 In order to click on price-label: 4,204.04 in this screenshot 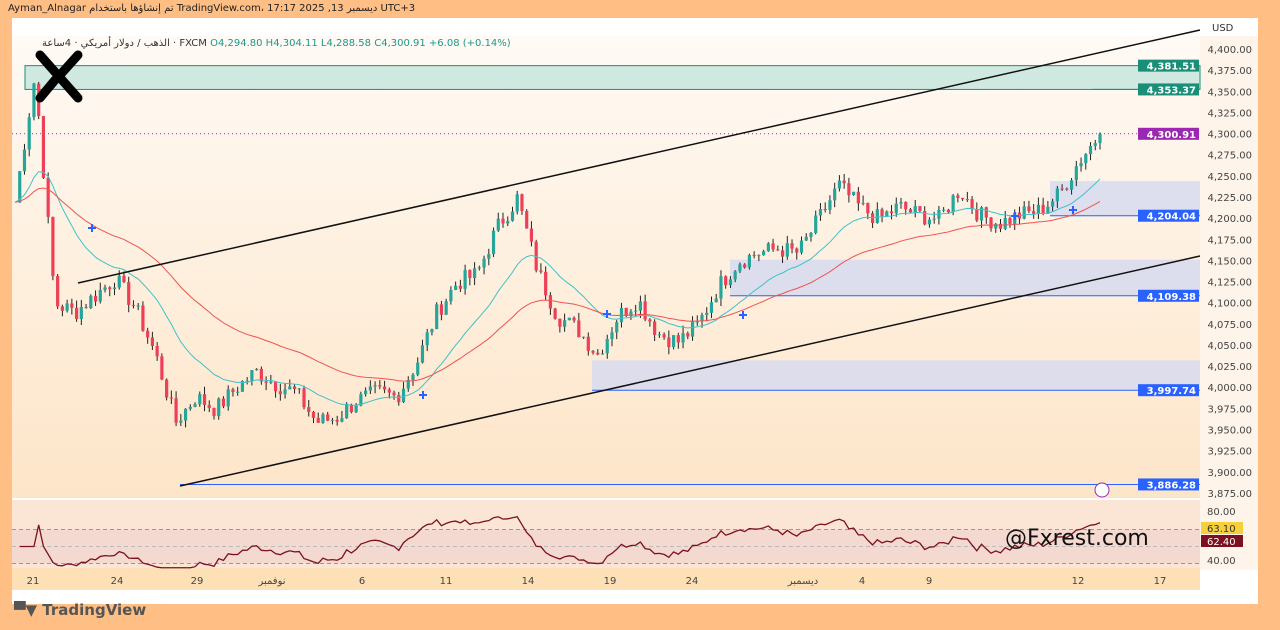, I will do `click(1171, 217)`.